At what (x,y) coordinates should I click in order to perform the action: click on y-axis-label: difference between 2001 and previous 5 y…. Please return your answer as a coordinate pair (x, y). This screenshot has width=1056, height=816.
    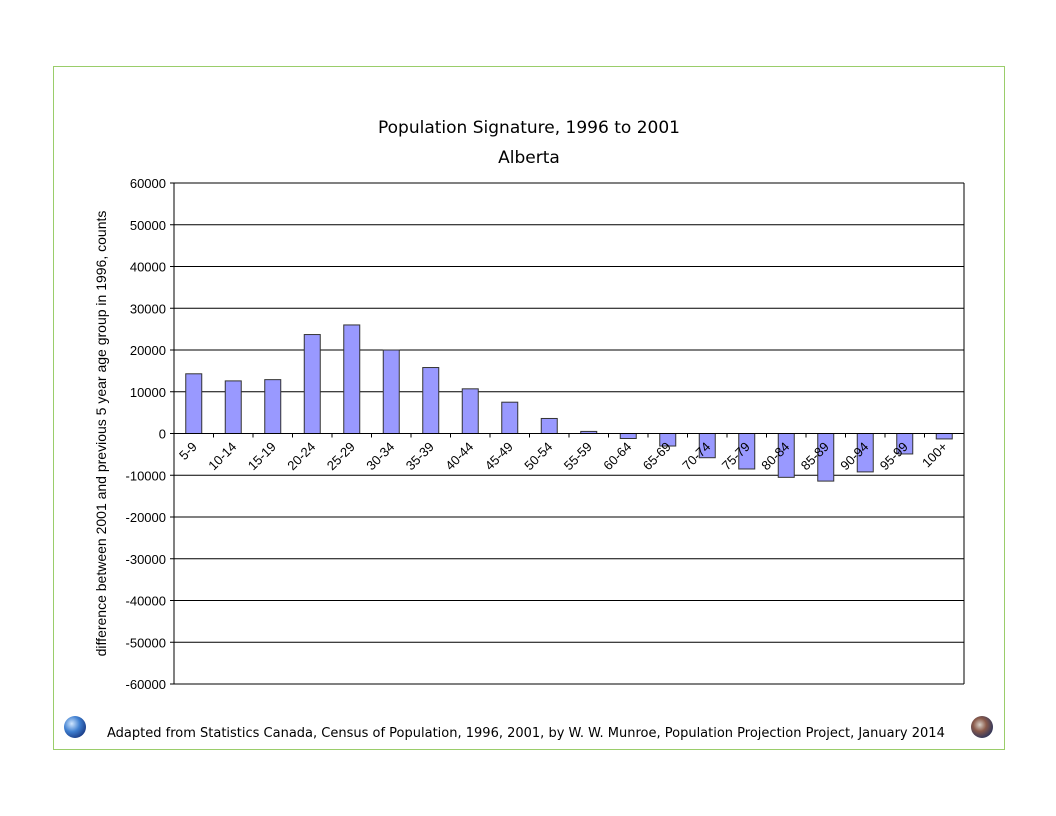
    Looking at the image, I should click on (101, 434).